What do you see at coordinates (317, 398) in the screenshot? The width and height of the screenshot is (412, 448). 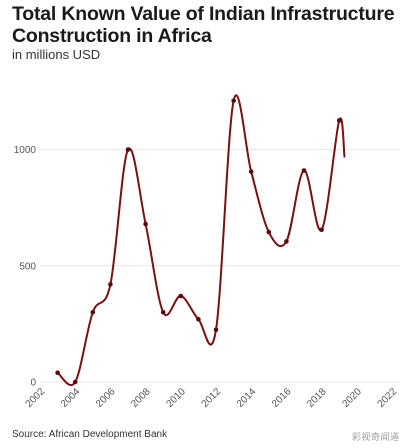 I see `x-tick-label: 2018` at bounding box center [317, 398].